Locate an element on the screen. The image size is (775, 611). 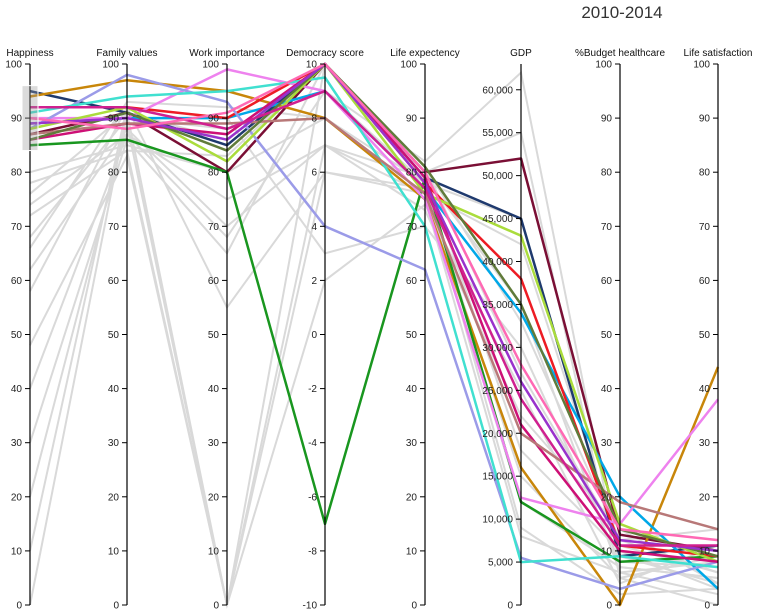
tick-label-happiness-5: 50 is located at coordinates (17, 335).